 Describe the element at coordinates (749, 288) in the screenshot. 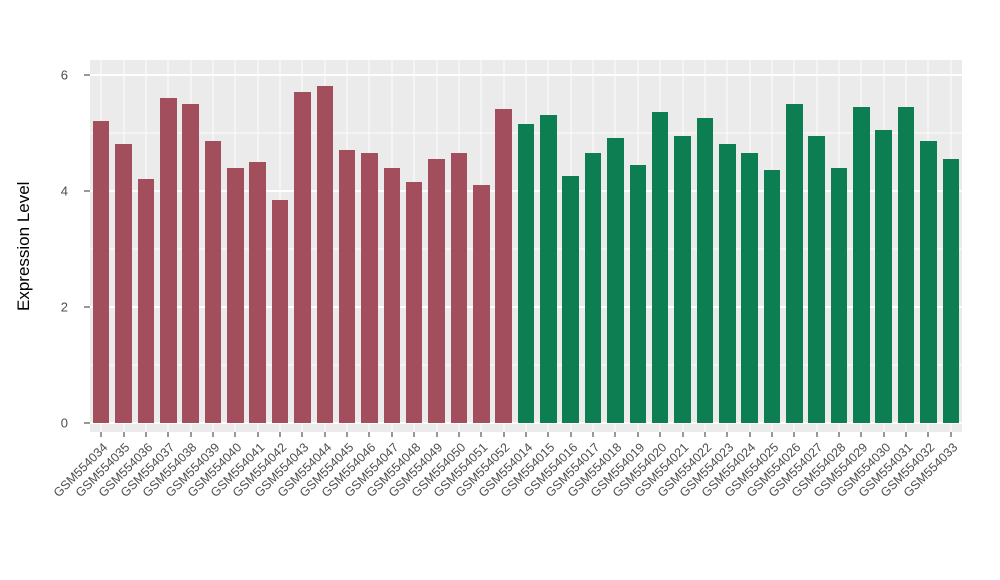

I see `bar-GSM554024` at that location.